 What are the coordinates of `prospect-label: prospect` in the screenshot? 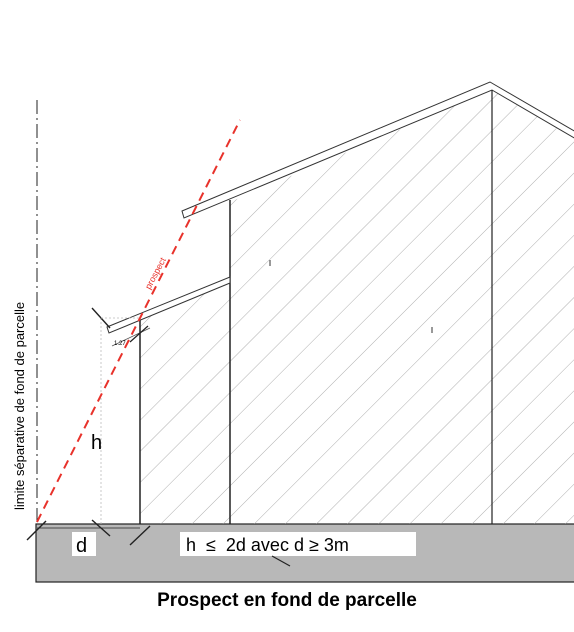 It's located at (155, 273).